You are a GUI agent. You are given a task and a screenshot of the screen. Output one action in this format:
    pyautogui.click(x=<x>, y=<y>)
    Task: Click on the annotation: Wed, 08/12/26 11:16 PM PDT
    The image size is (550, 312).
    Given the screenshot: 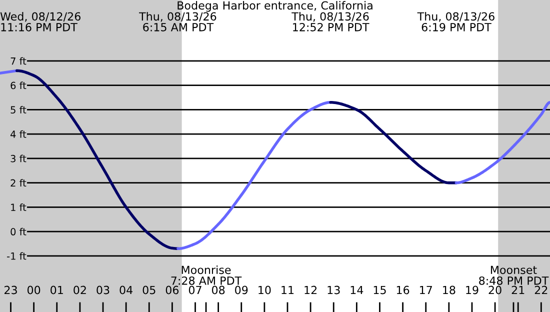 What is the action you would take?
    pyautogui.click(x=40, y=22)
    